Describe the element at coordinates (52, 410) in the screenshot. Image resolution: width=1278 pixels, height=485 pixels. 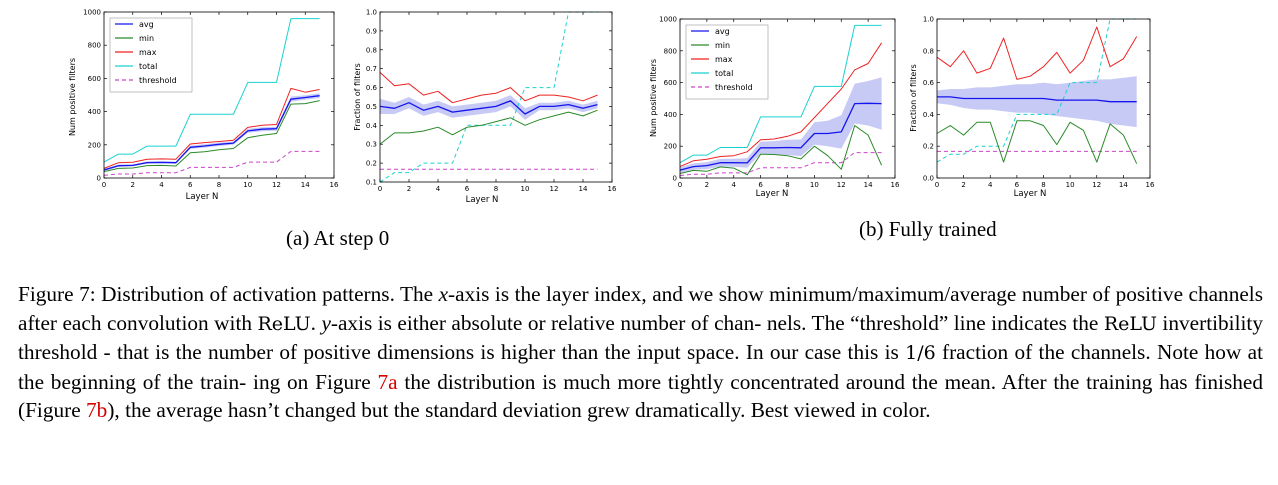
I see `caption-text: (Figure` at that location.